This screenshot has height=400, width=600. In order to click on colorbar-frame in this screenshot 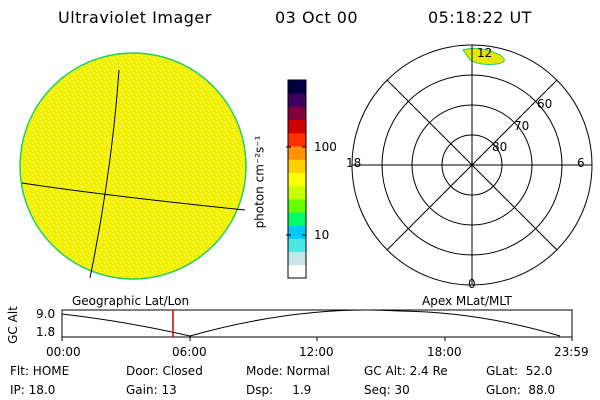, I will do `click(297, 179)`.